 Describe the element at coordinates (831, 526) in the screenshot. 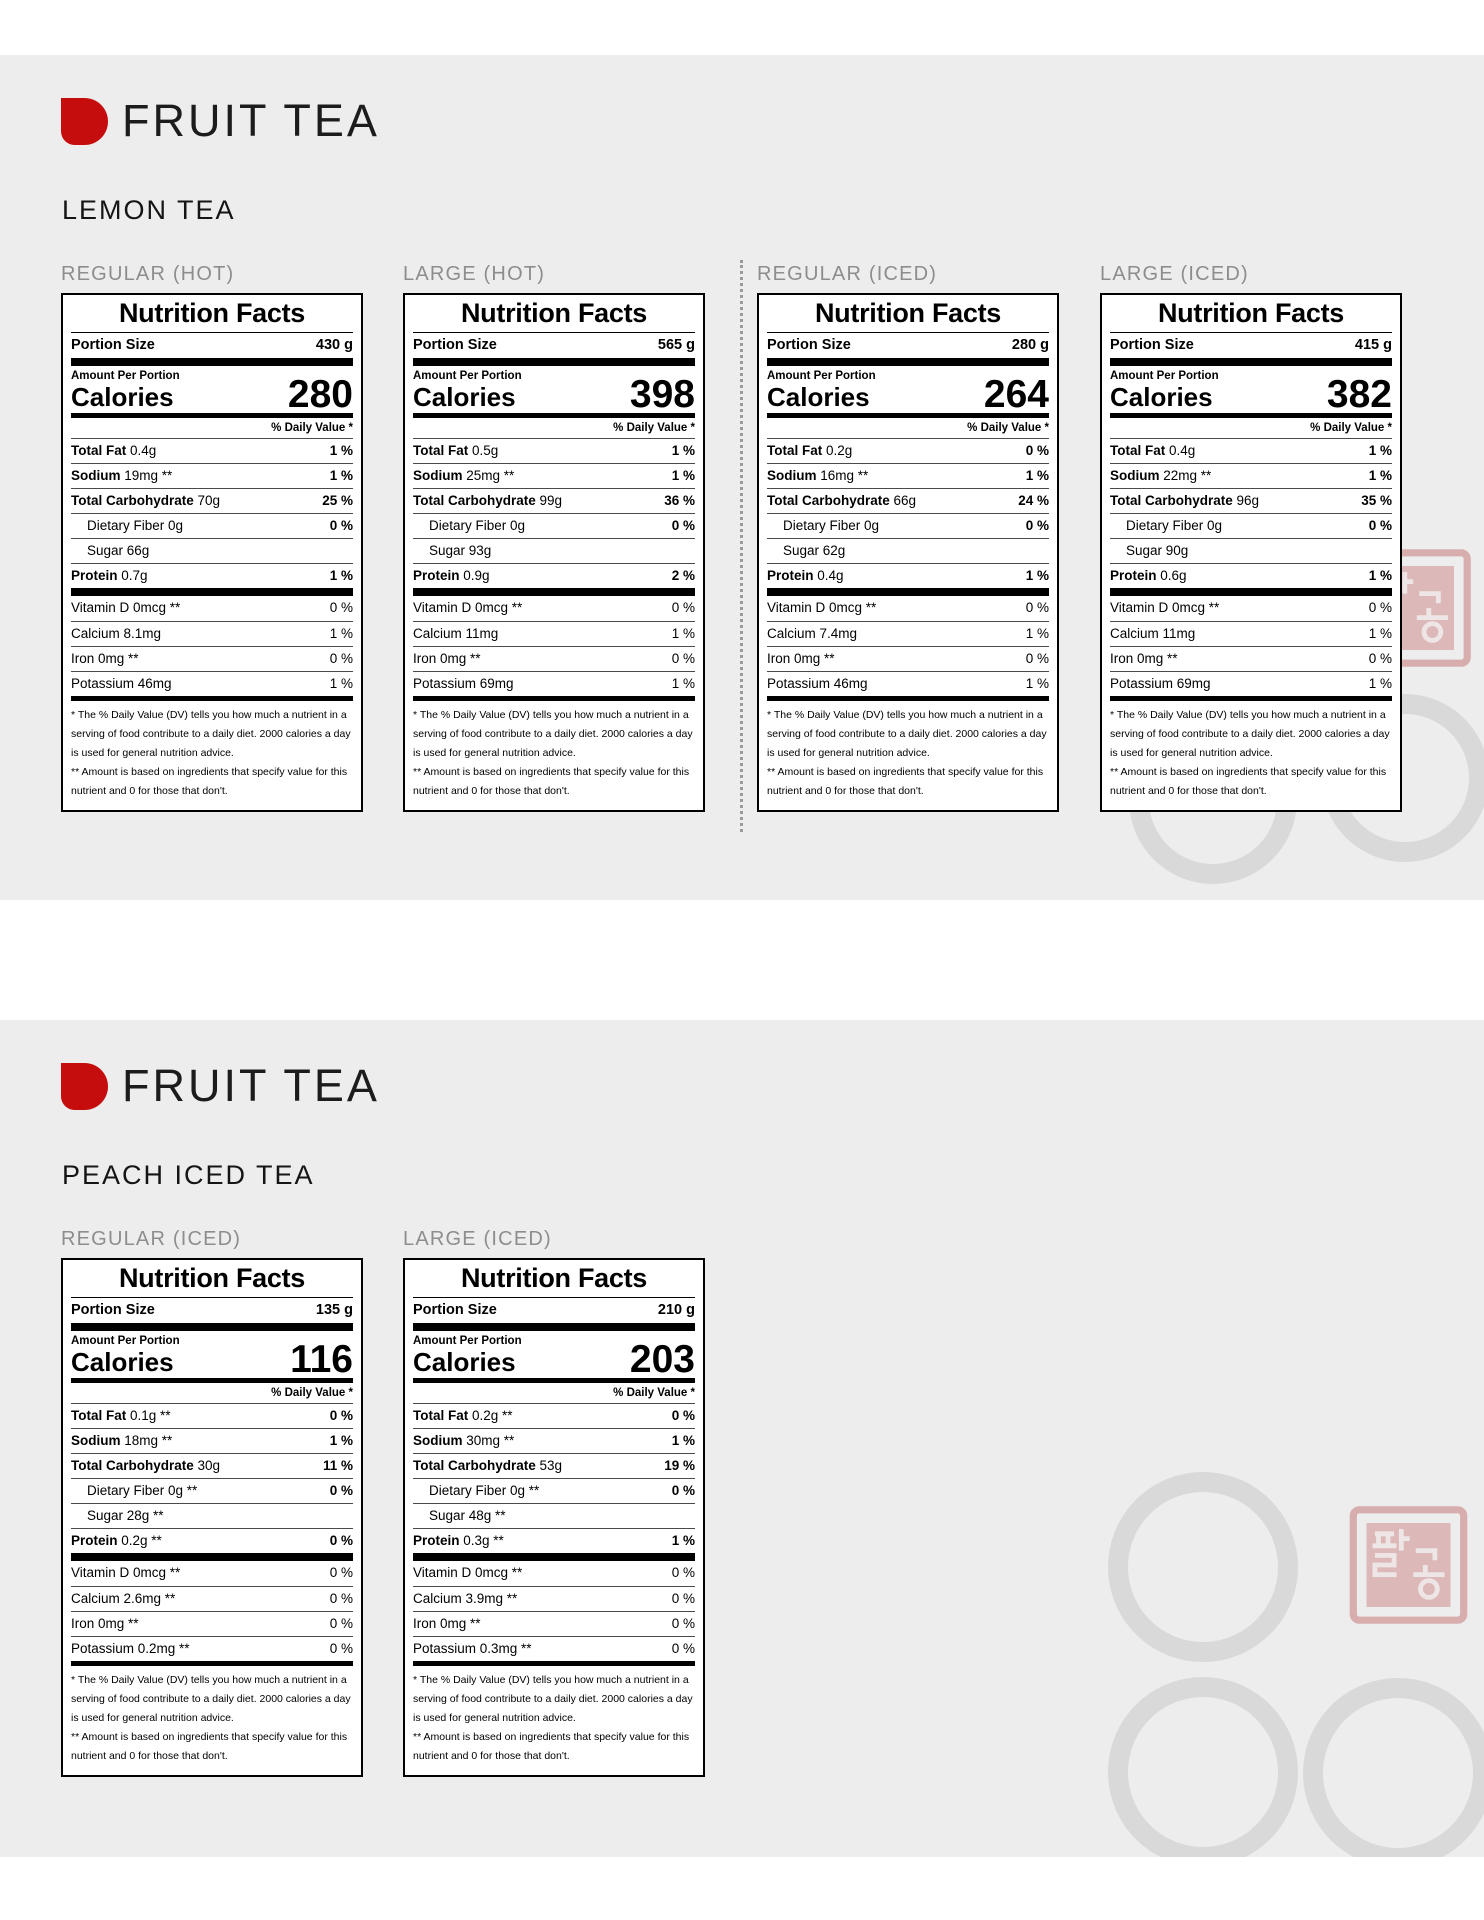

I see `nutrient-name-amount: Dietary Fiber 0g` at that location.